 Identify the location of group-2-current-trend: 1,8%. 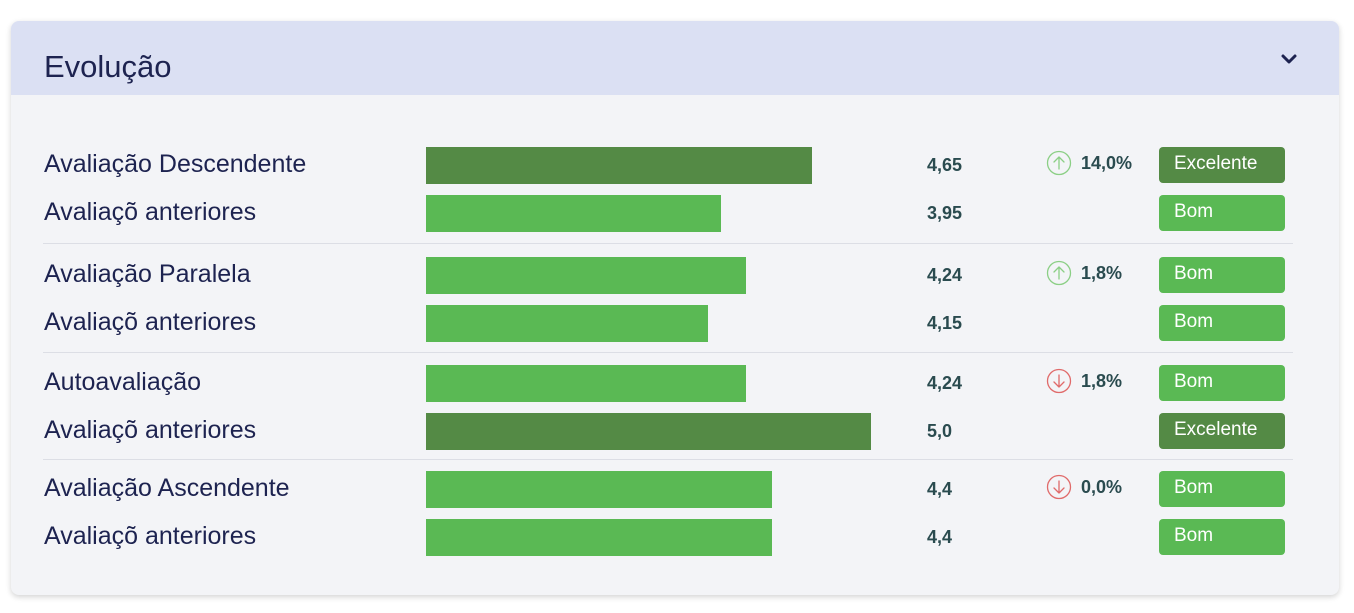
(1101, 381).